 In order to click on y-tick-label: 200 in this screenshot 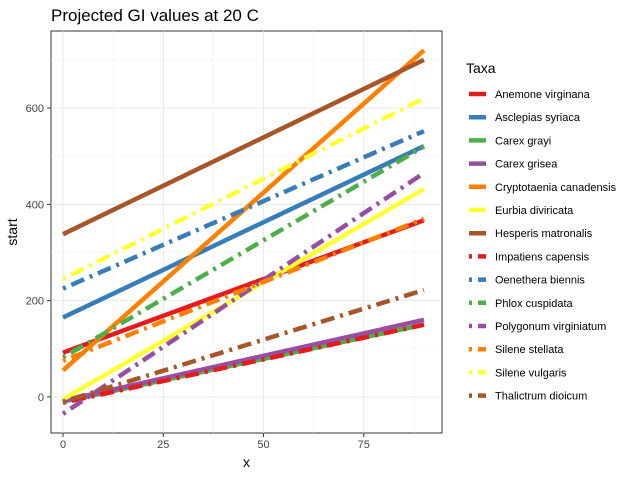, I will do `click(35, 302)`.